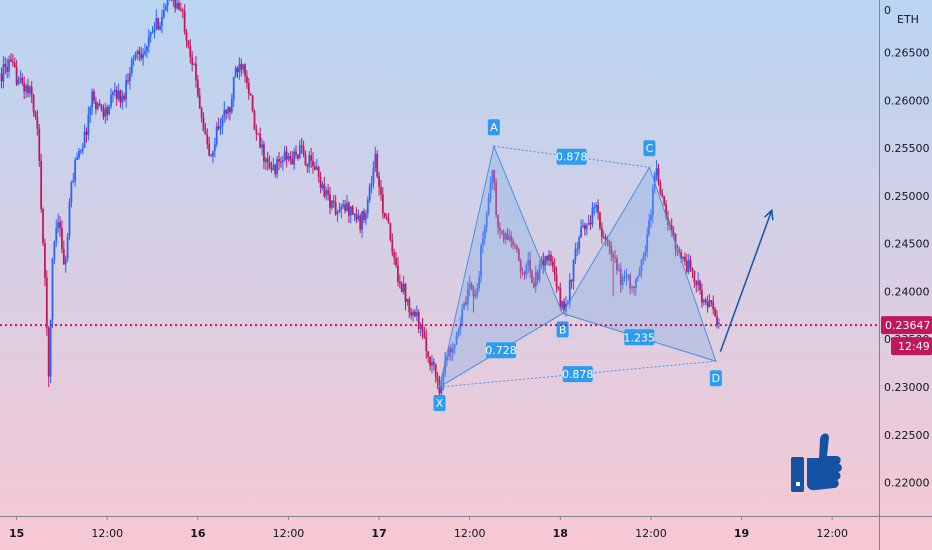 Image resolution: width=932 pixels, height=550 pixels. What do you see at coordinates (578, 374) in the screenshot?
I see `ratio-label: 0.878` at bounding box center [578, 374].